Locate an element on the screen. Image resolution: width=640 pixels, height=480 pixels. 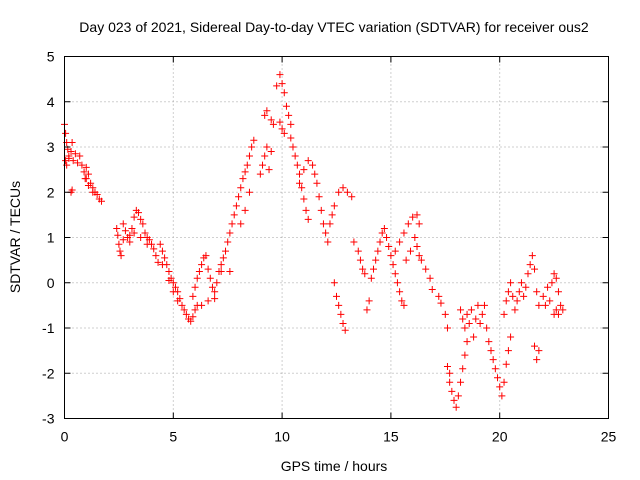
x-tick-label: 0 is located at coordinates (65, 437).